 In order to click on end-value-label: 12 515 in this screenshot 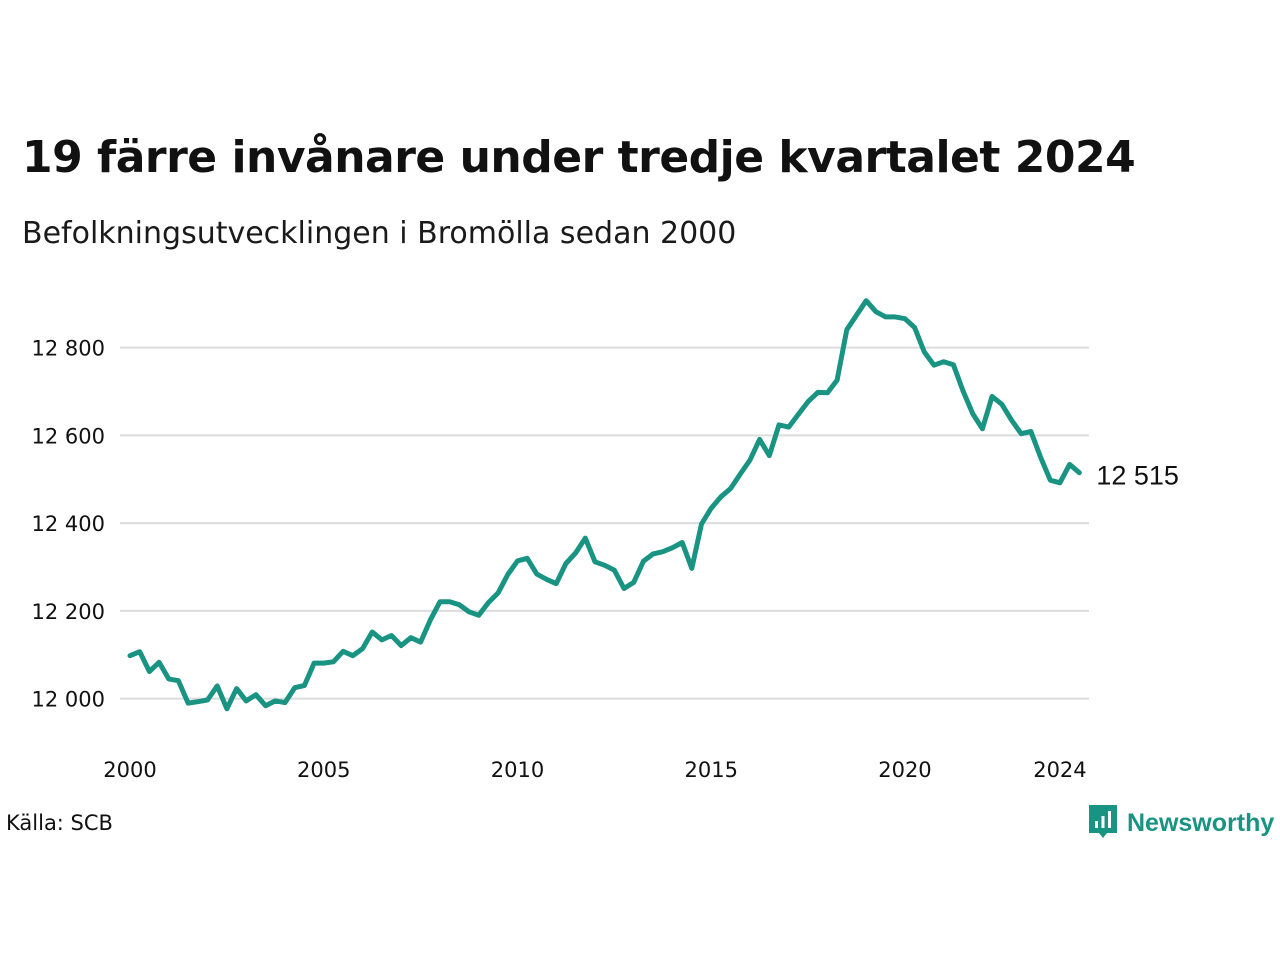, I will do `click(1137, 476)`.